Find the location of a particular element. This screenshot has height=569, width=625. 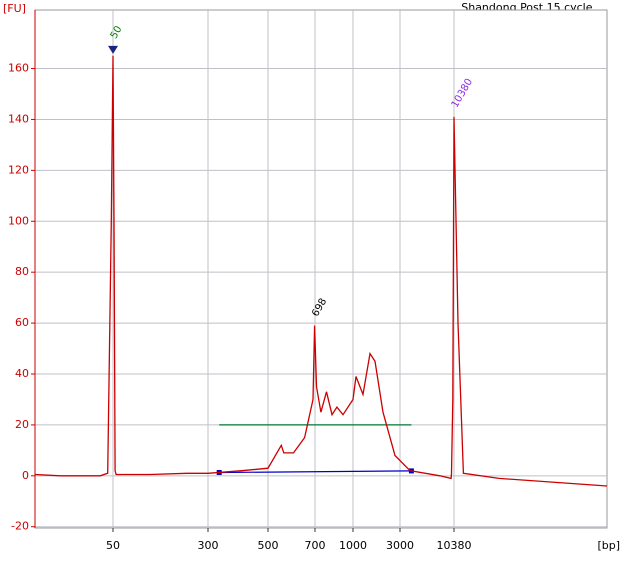

x-tick-label: 50 is located at coordinates (113, 545).